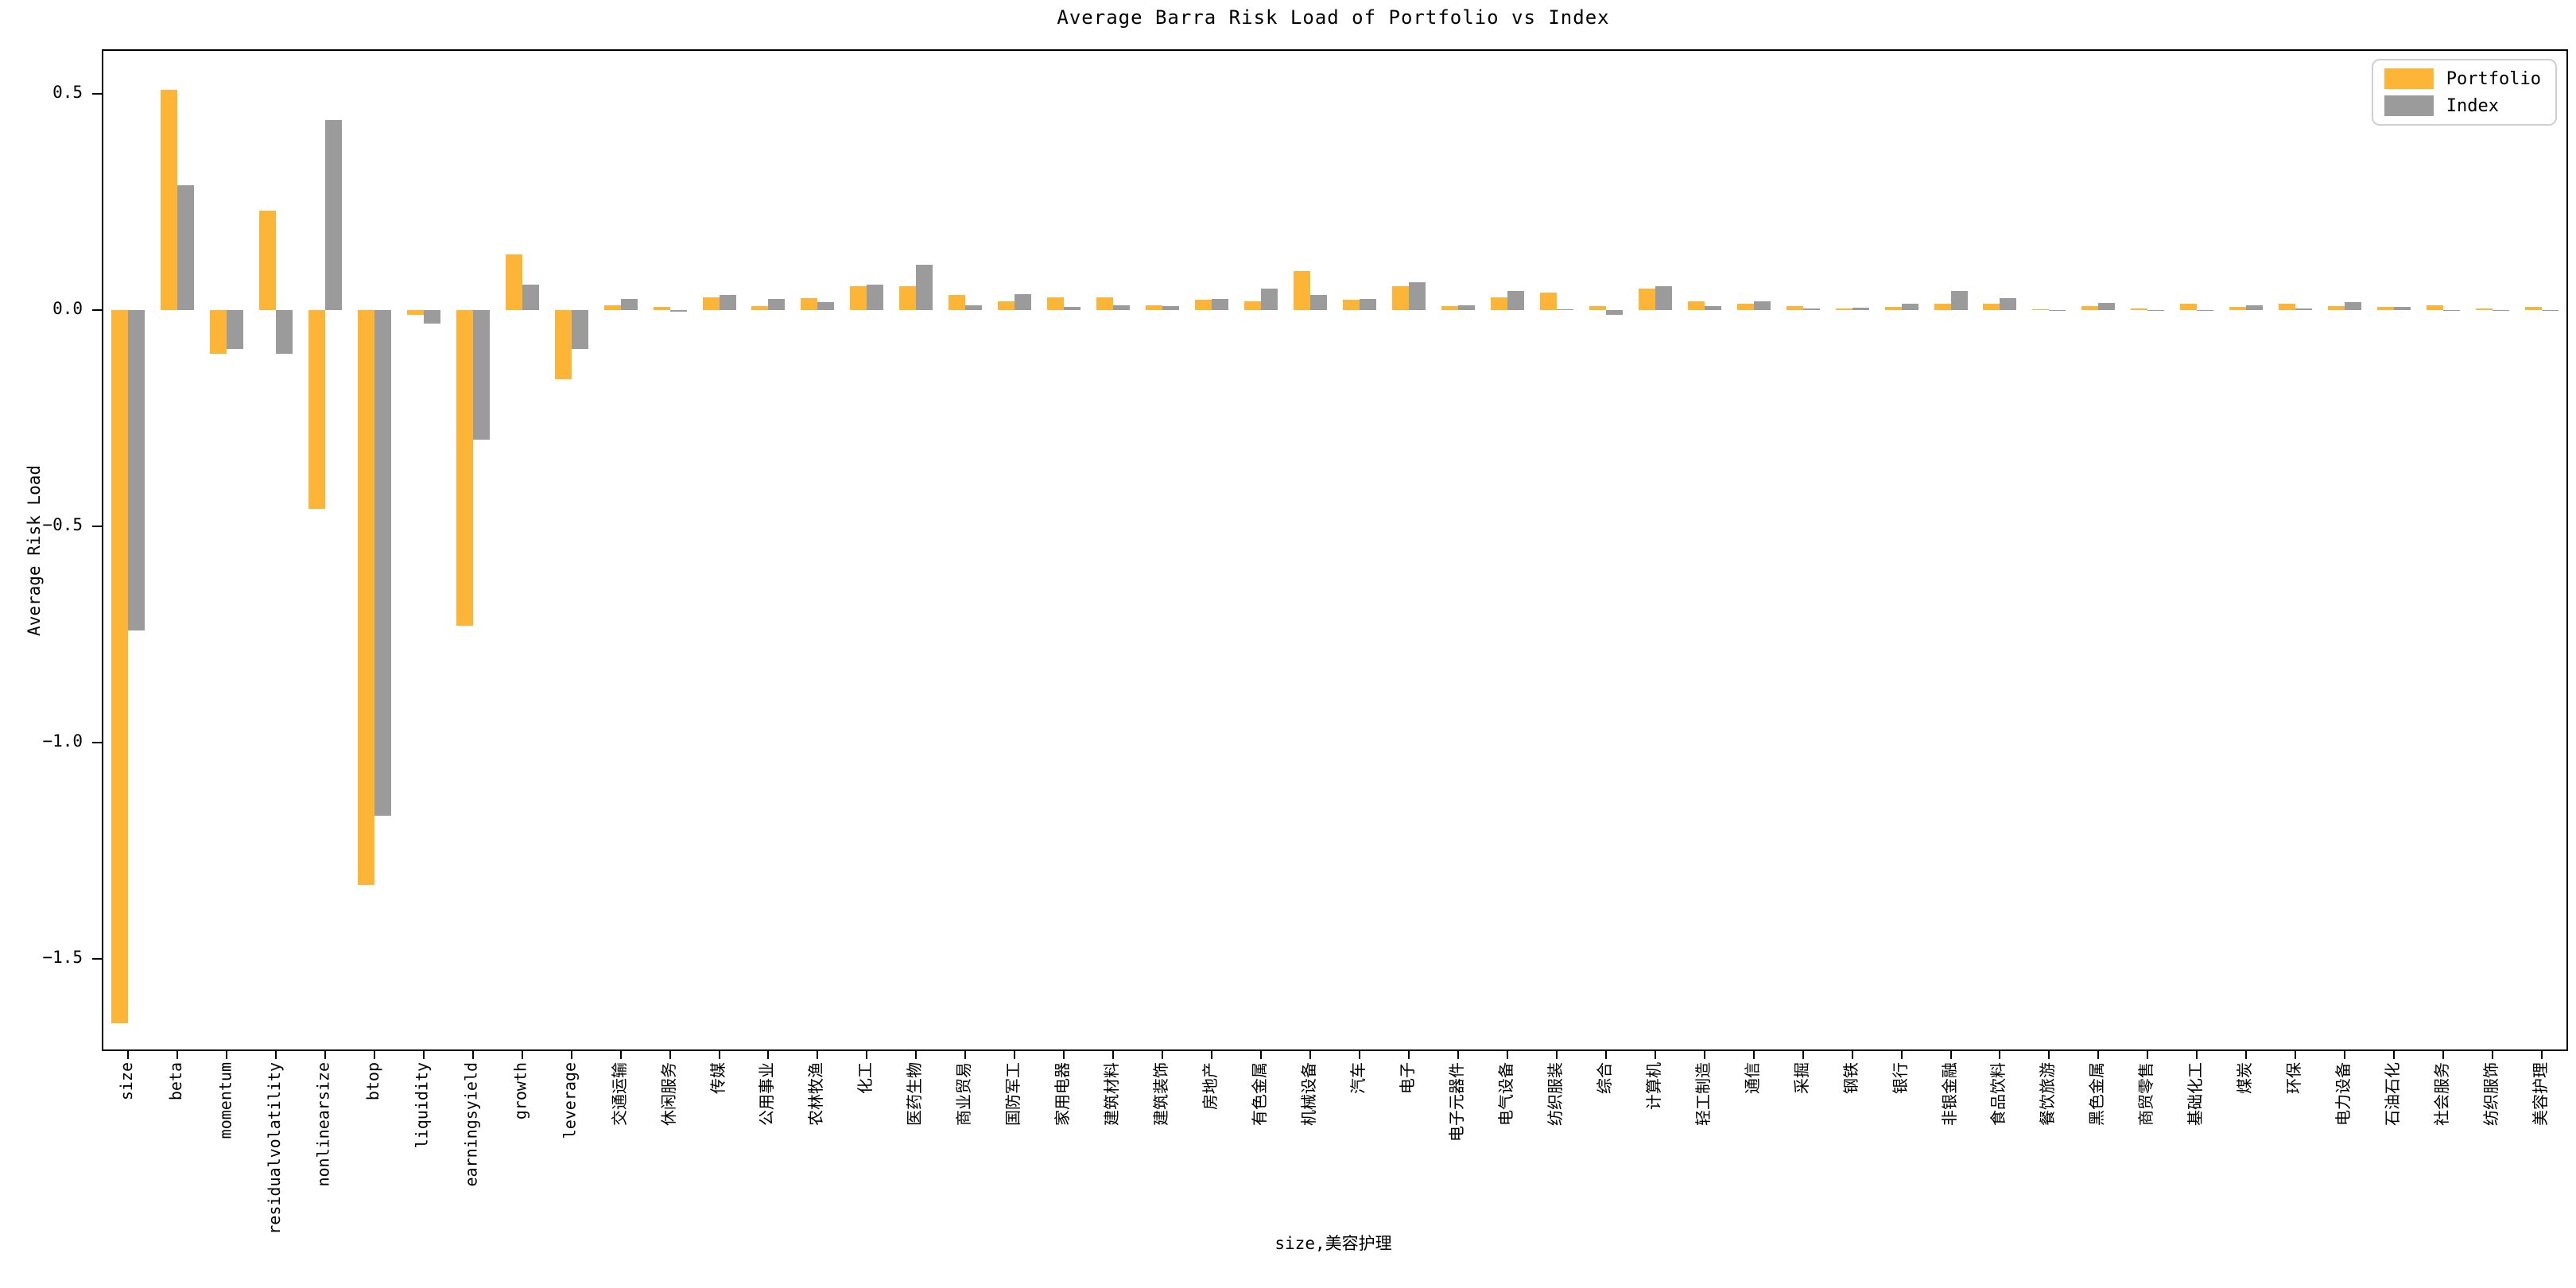 The image size is (2576, 1288). What do you see at coordinates (1843, 310) in the screenshot?
I see `portfolio-bar-钢铁` at bounding box center [1843, 310].